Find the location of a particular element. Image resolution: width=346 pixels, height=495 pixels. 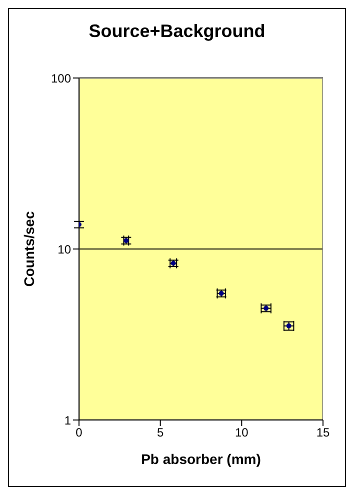

x-axis-title: Pb absorber (mm) is located at coordinates (201, 459).